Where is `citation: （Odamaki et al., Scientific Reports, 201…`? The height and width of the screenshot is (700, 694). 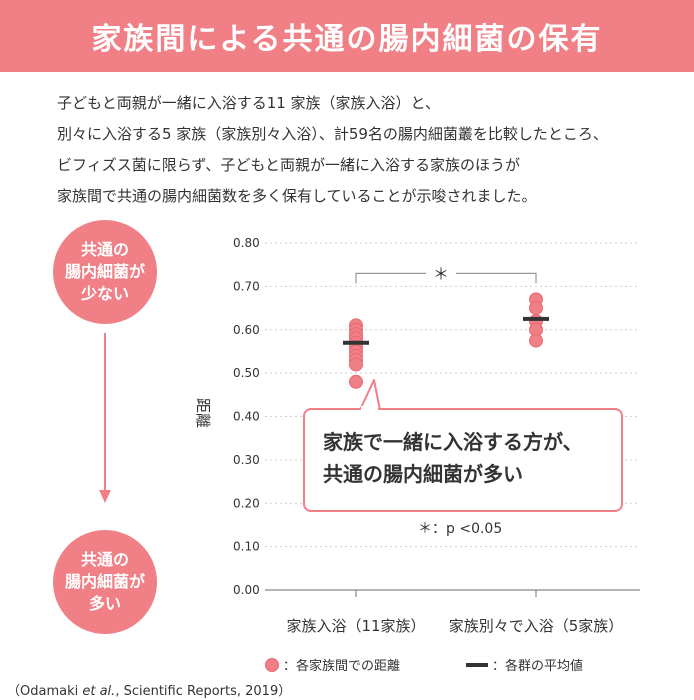 citation: （Odamaki et al., Scientific Reports, 201… is located at coordinates (149, 689).